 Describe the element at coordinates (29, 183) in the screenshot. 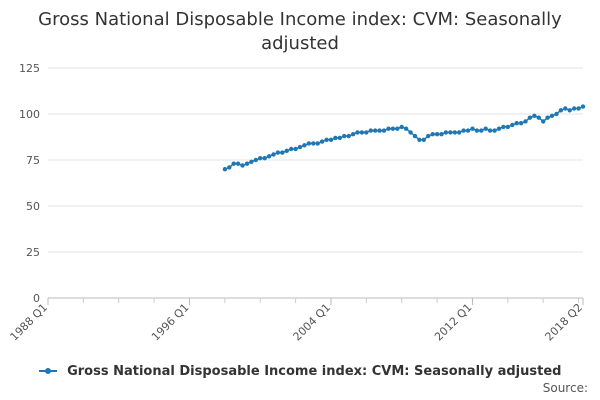

I see `y-axis: 0 25 50 75 100 125` at that location.